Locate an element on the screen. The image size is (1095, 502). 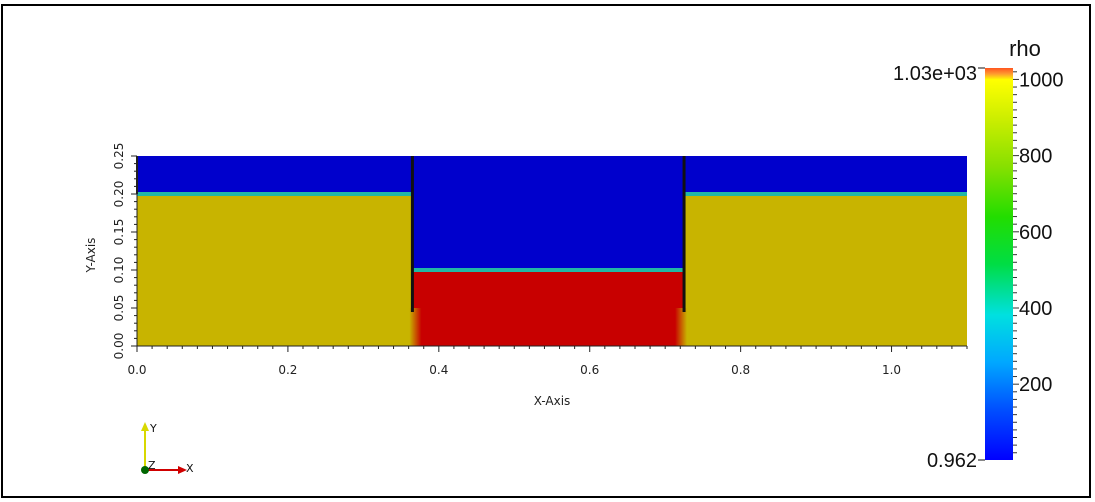
x-tick-label: 0.4 is located at coordinates (438, 370).